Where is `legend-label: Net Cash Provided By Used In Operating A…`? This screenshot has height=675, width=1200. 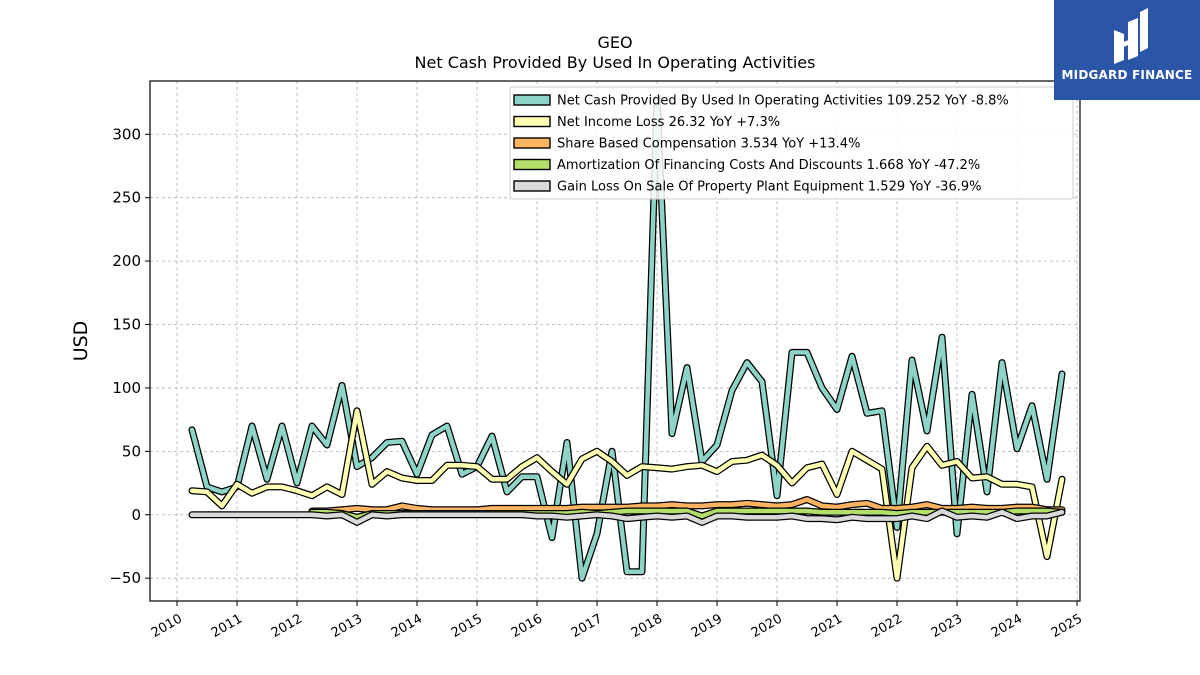 legend-label: Net Cash Provided By Used In Operating A… is located at coordinates (783, 101).